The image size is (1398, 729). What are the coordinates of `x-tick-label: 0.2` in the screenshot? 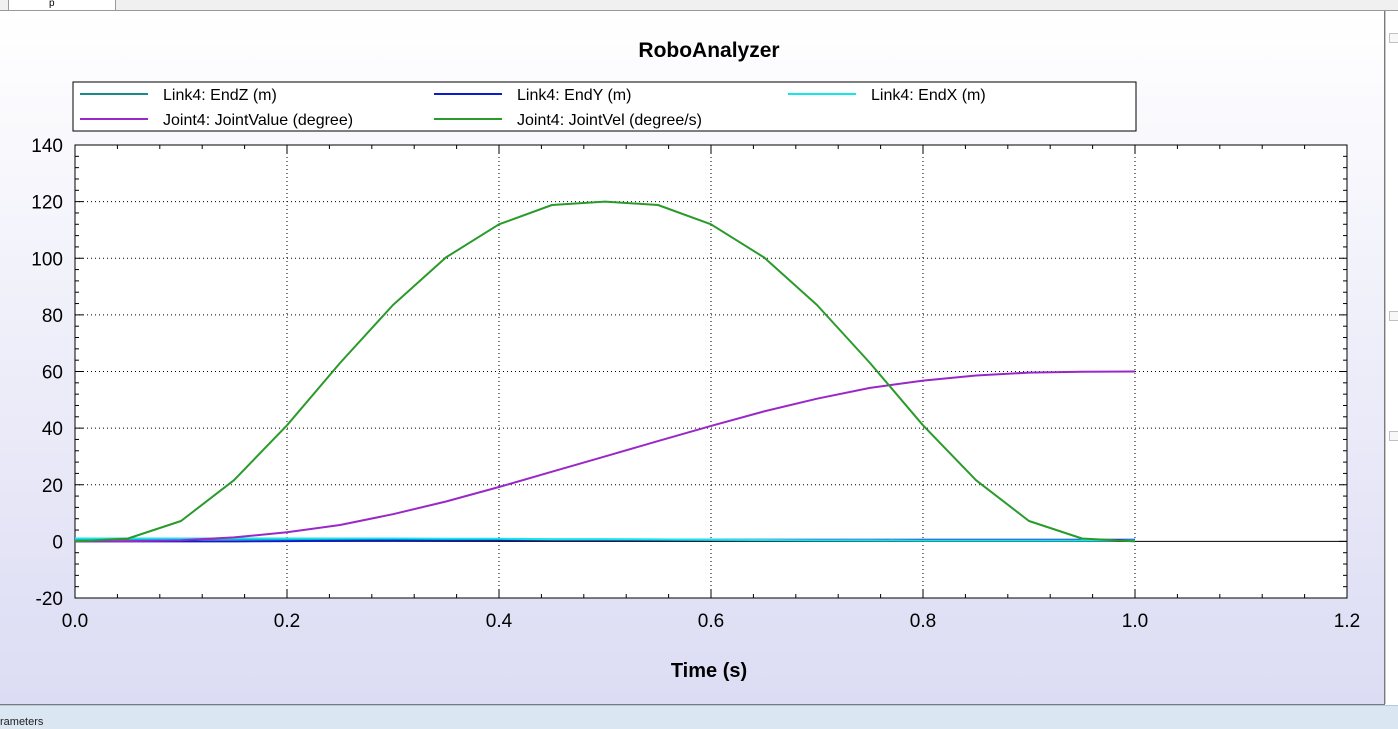 It's located at (287, 621).